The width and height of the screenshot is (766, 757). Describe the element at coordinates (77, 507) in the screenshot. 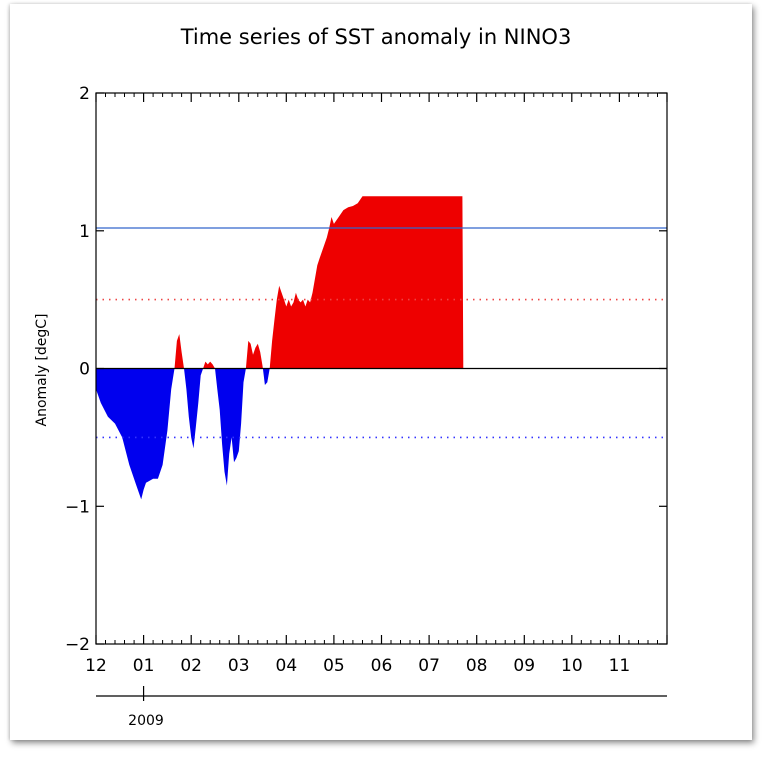

I see `y-tick-label-1: −1` at that location.